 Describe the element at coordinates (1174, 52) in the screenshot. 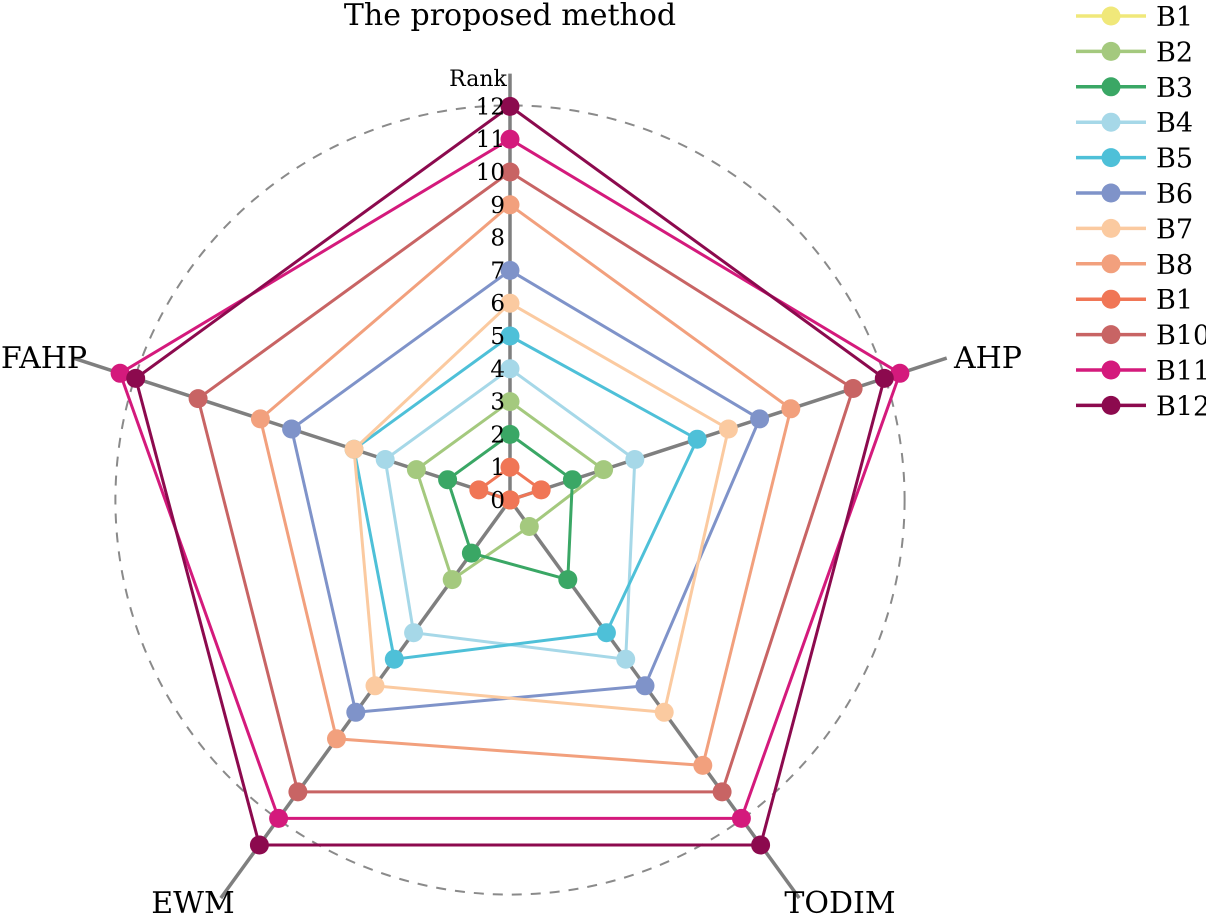

I see `legend-label-1: B2` at that location.